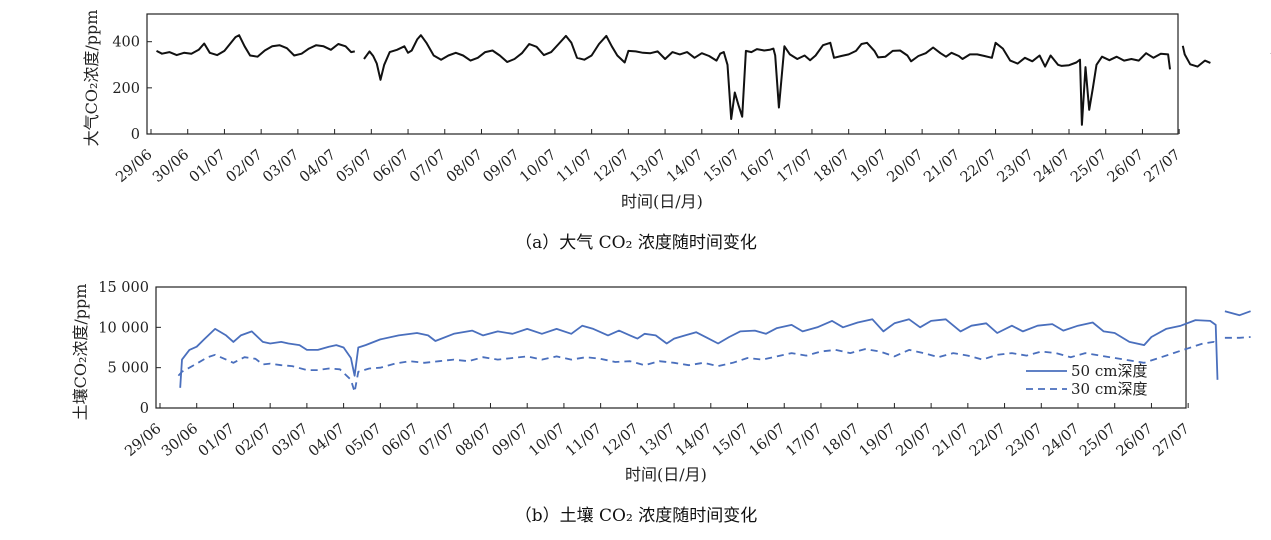 The image size is (1271, 540). Describe the element at coordinates (80, 352) in the screenshot. I see `chart-b-y-axis-title: 土壤CO₂浓度/ppm` at that location.